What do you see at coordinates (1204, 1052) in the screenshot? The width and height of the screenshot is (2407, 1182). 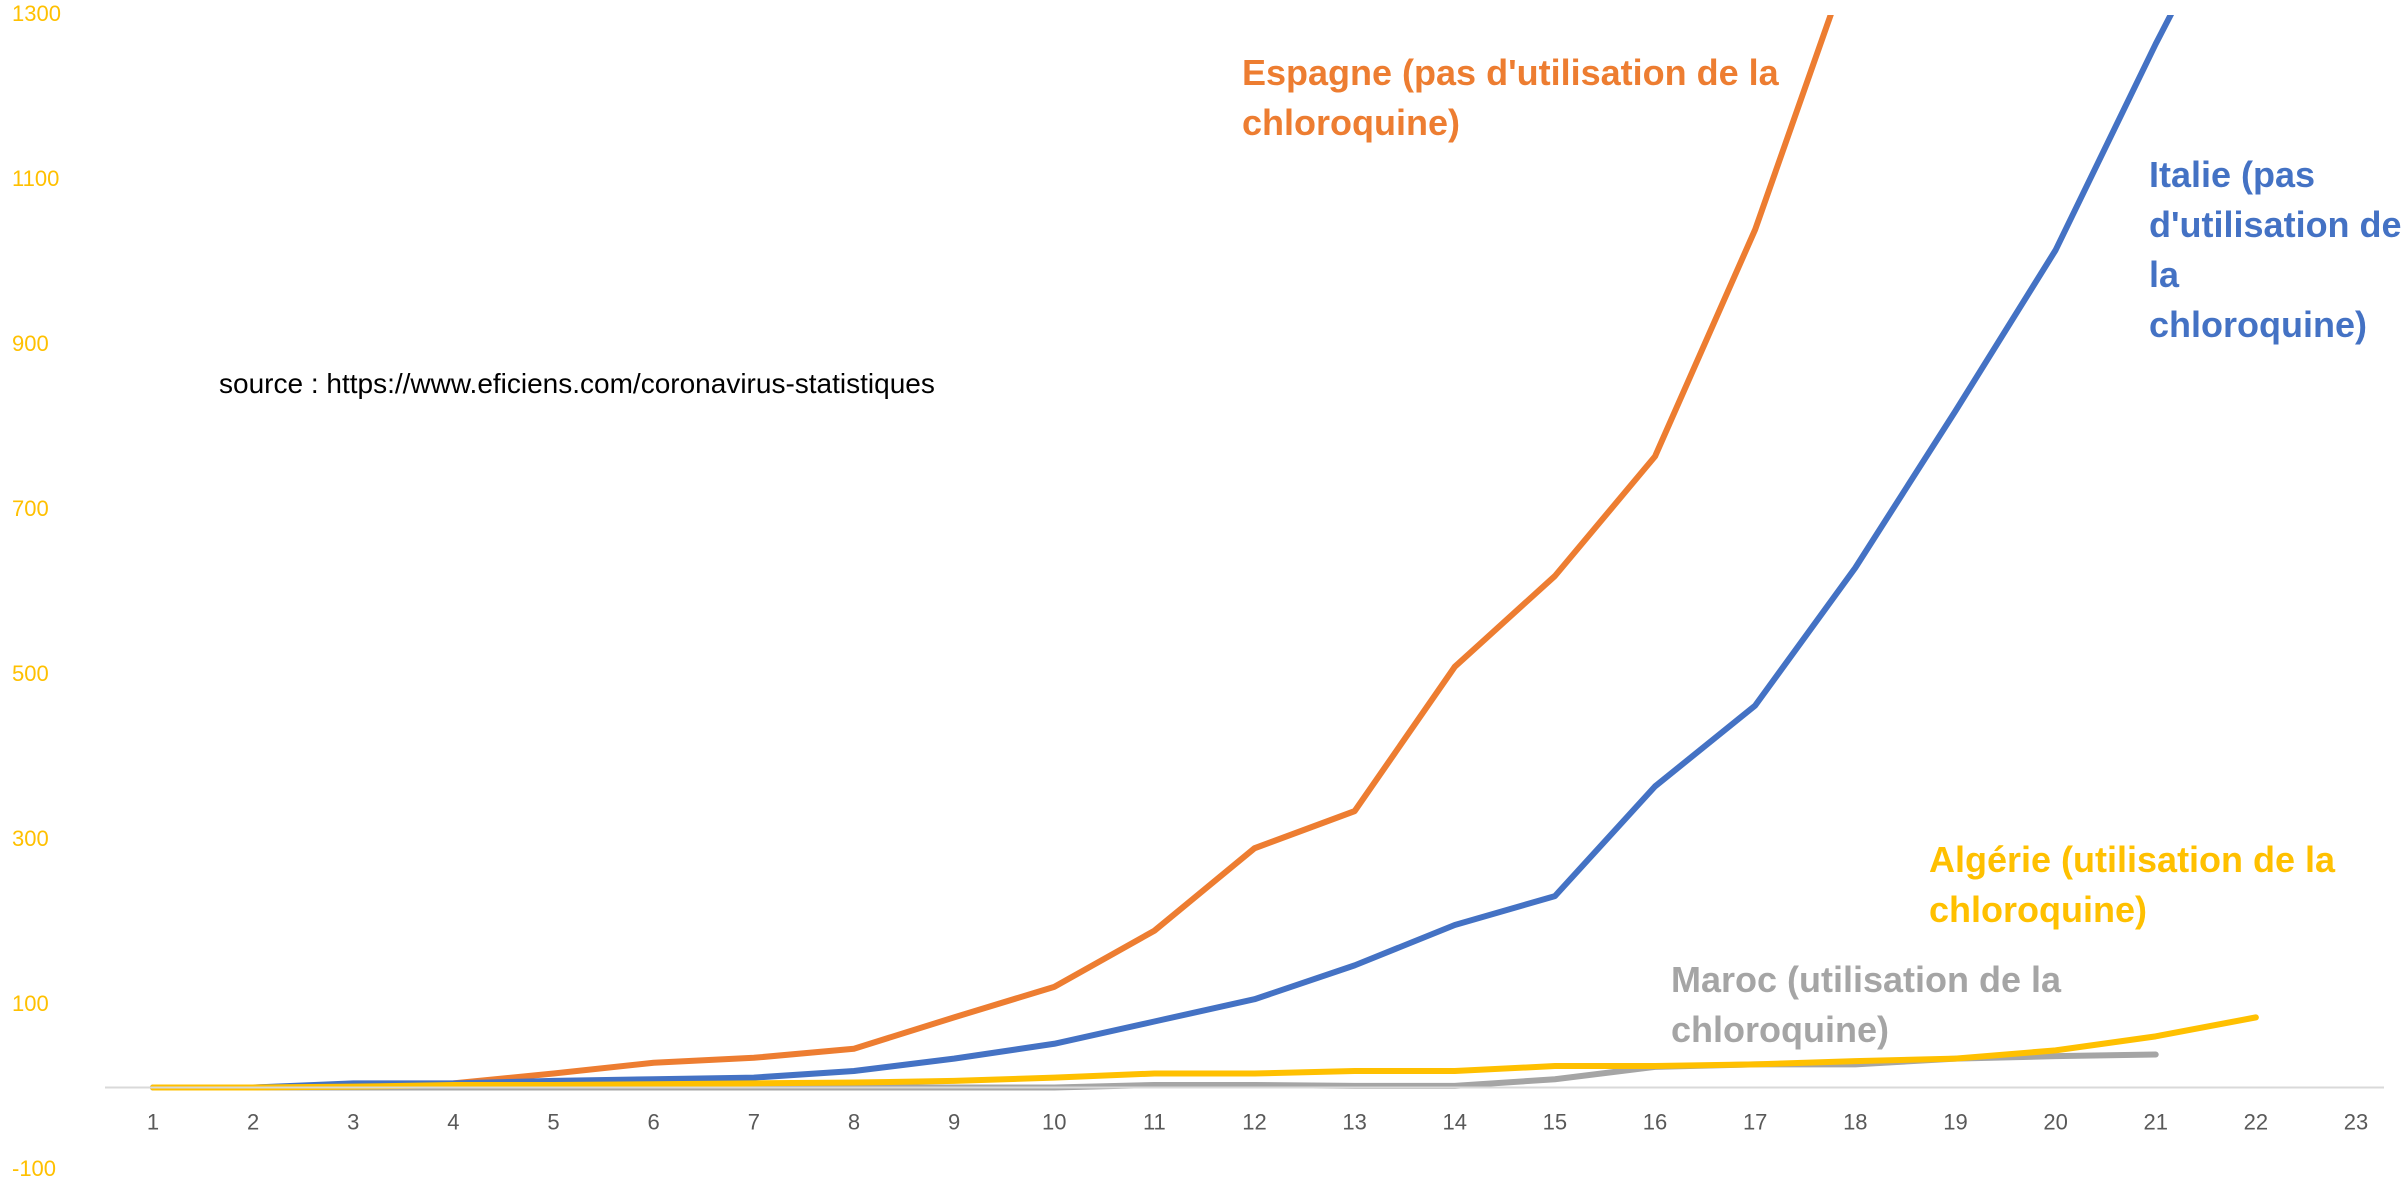 I see `series-line` at bounding box center [1204, 1052].